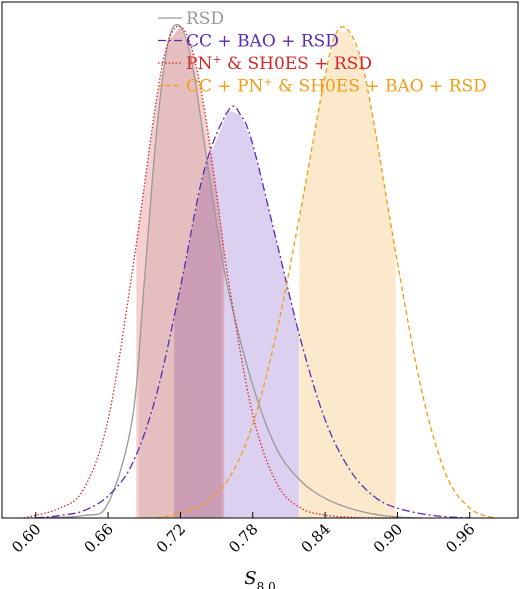 The width and height of the screenshot is (520, 589). I want to click on x-tick-label: 0.66, so click(99, 538).